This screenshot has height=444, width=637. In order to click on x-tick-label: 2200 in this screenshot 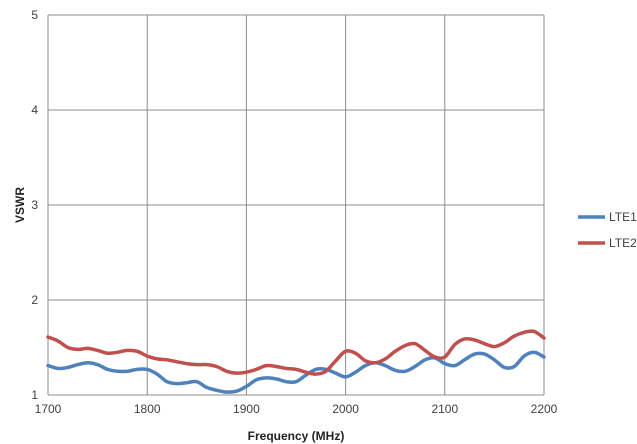, I will do `click(544, 409)`.